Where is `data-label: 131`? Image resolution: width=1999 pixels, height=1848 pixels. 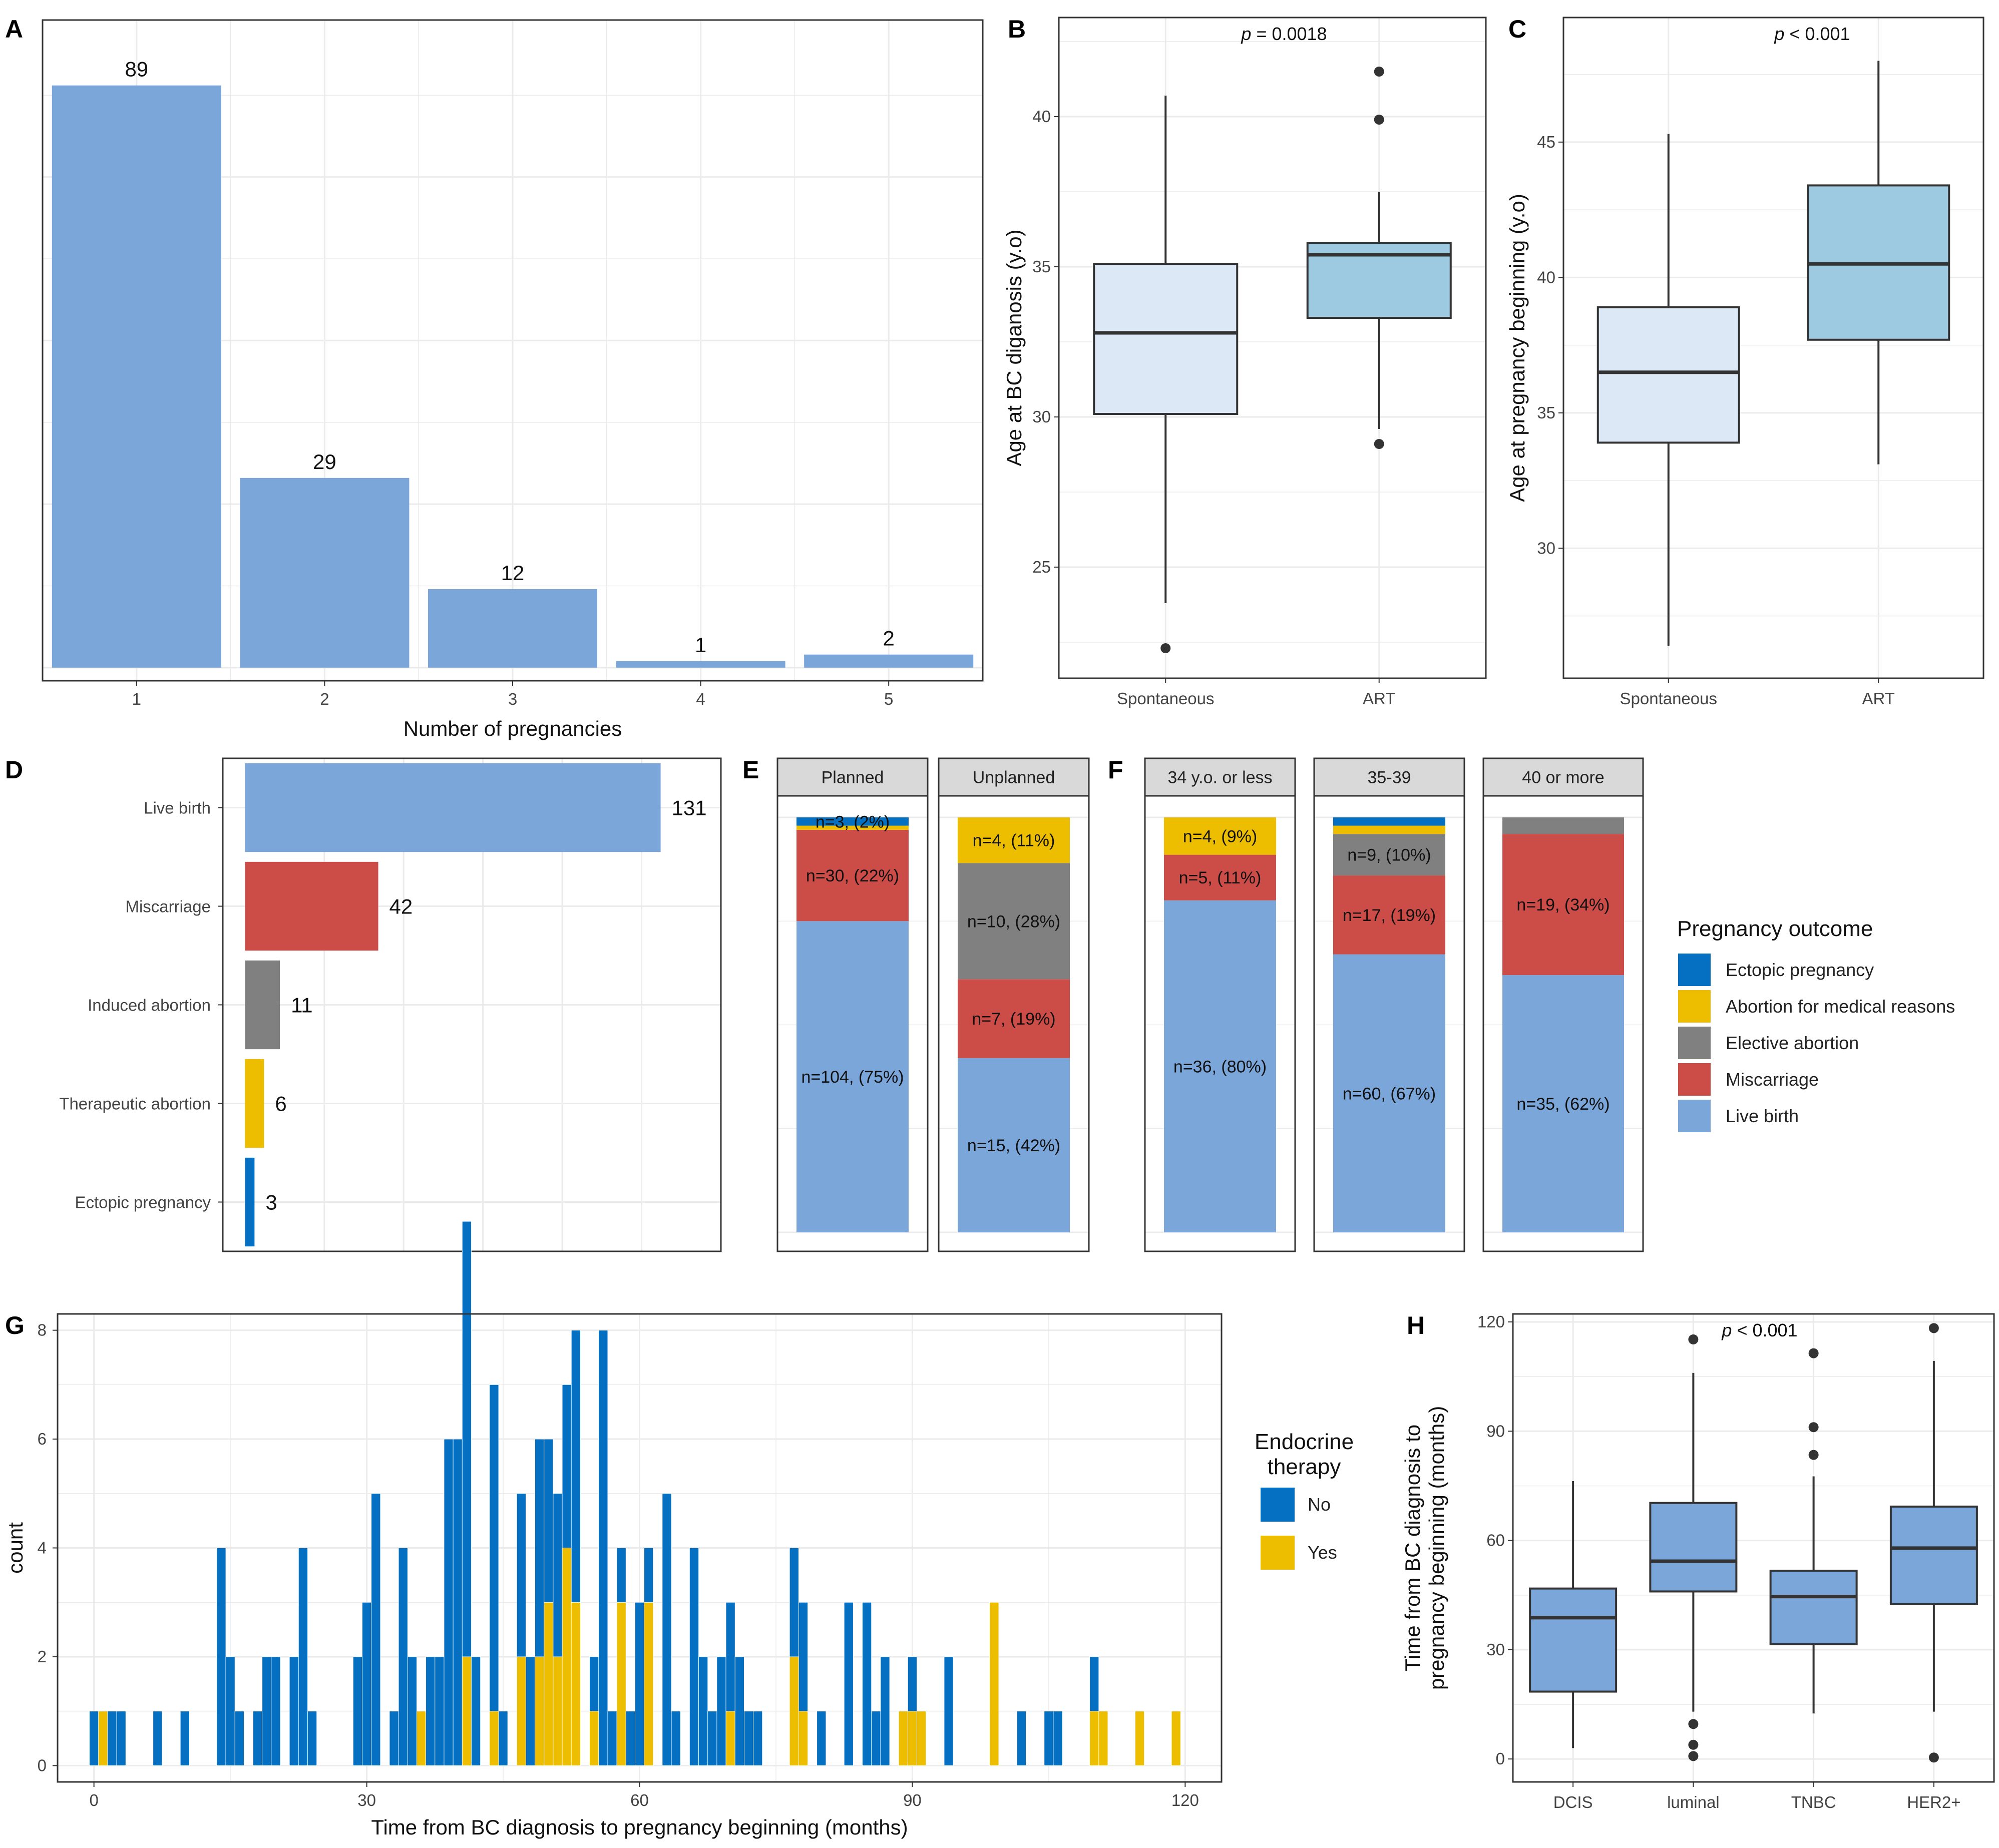
data-label: 131 is located at coordinates (690, 808).